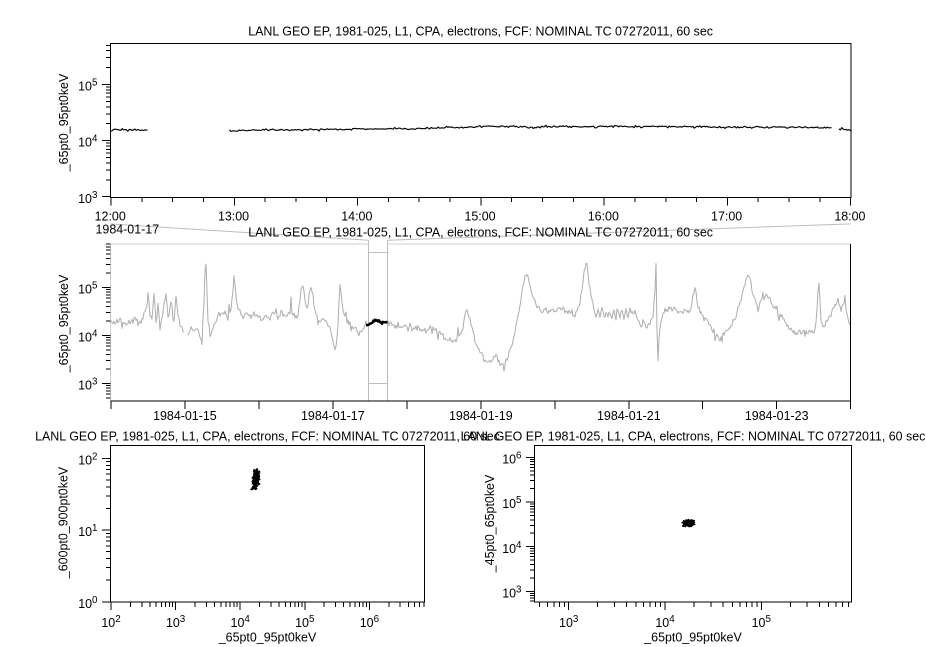  I want to click on svg-text: 1984-01-23, so click(777, 416).